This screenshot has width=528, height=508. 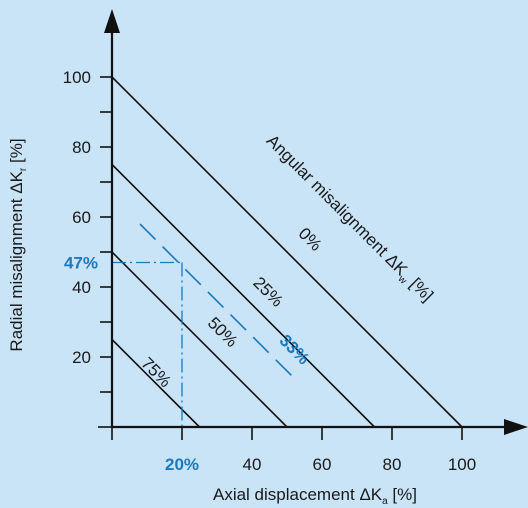 What do you see at coordinates (294, 349) in the screenshot?
I see `example-series-label: 33%` at bounding box center [294, 349].